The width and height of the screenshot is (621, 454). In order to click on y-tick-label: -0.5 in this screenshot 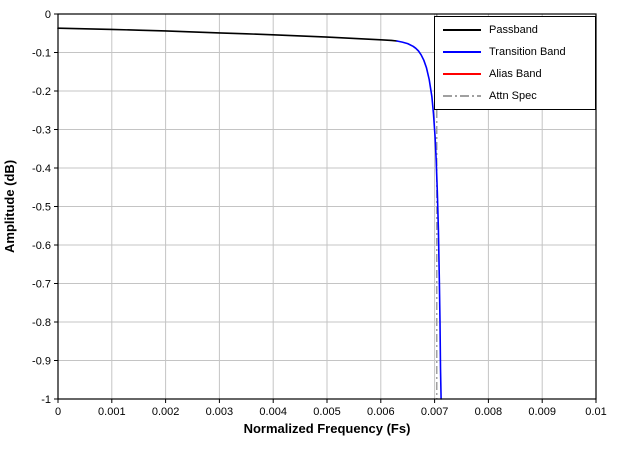, I will do `click(41, 208)`.